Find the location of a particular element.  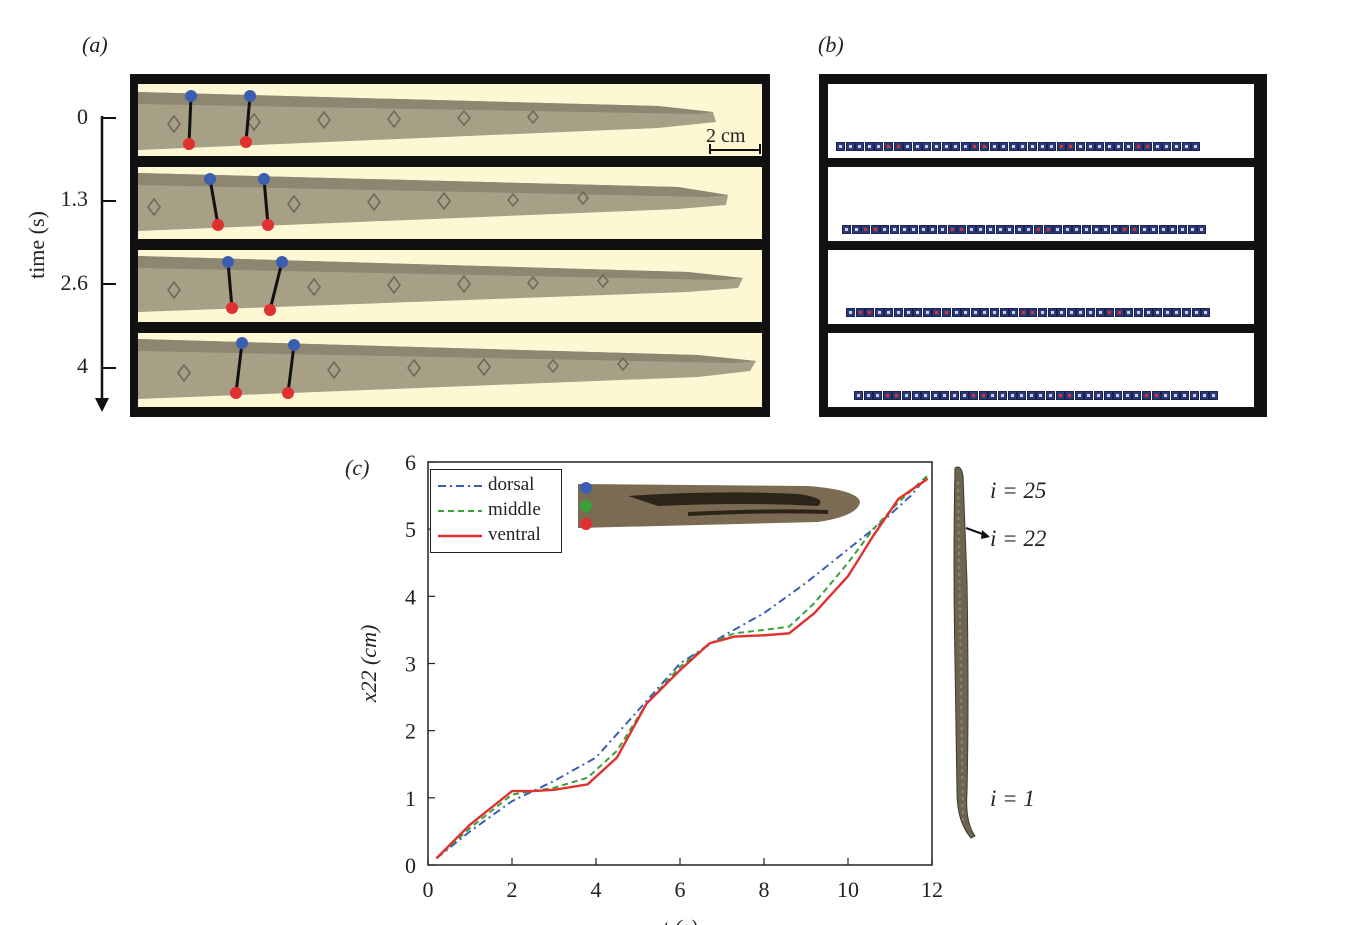

panel-b-label: (b) is located at coordinates (831, 44).